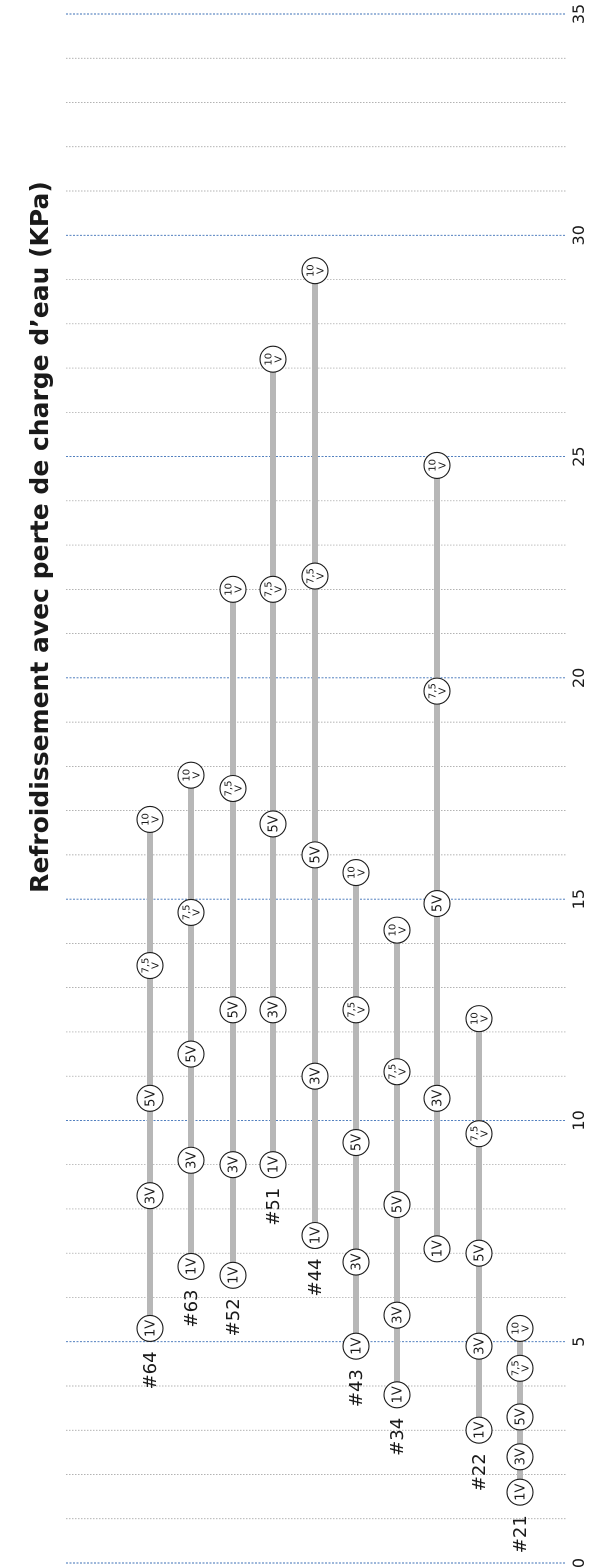  What do you see at coordinates (578, 678) in the screenshot?
I see `tick-label: 20` at bounding box center [578, 678].